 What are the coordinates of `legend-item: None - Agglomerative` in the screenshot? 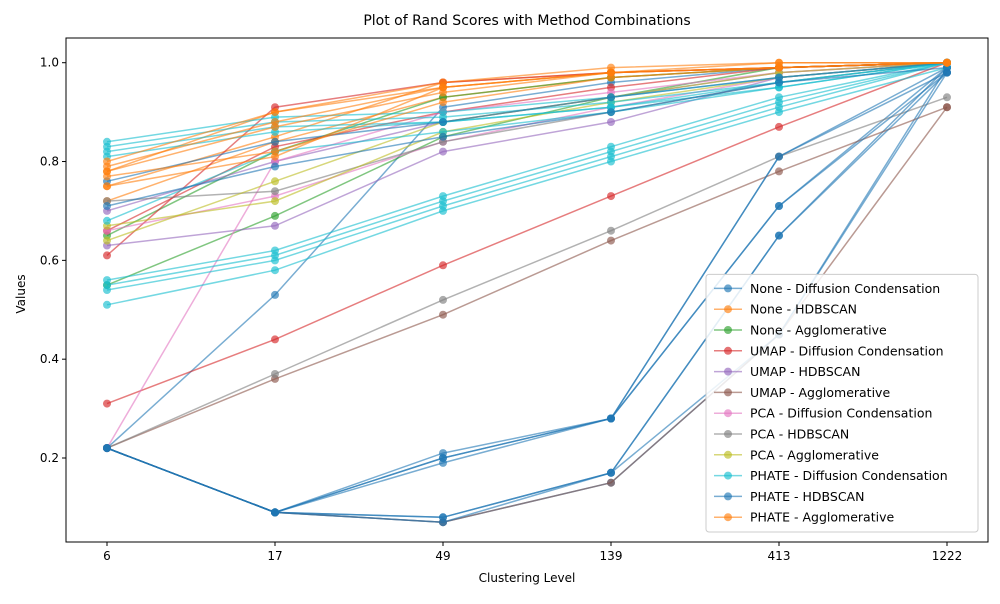 It's located at (800, 330).